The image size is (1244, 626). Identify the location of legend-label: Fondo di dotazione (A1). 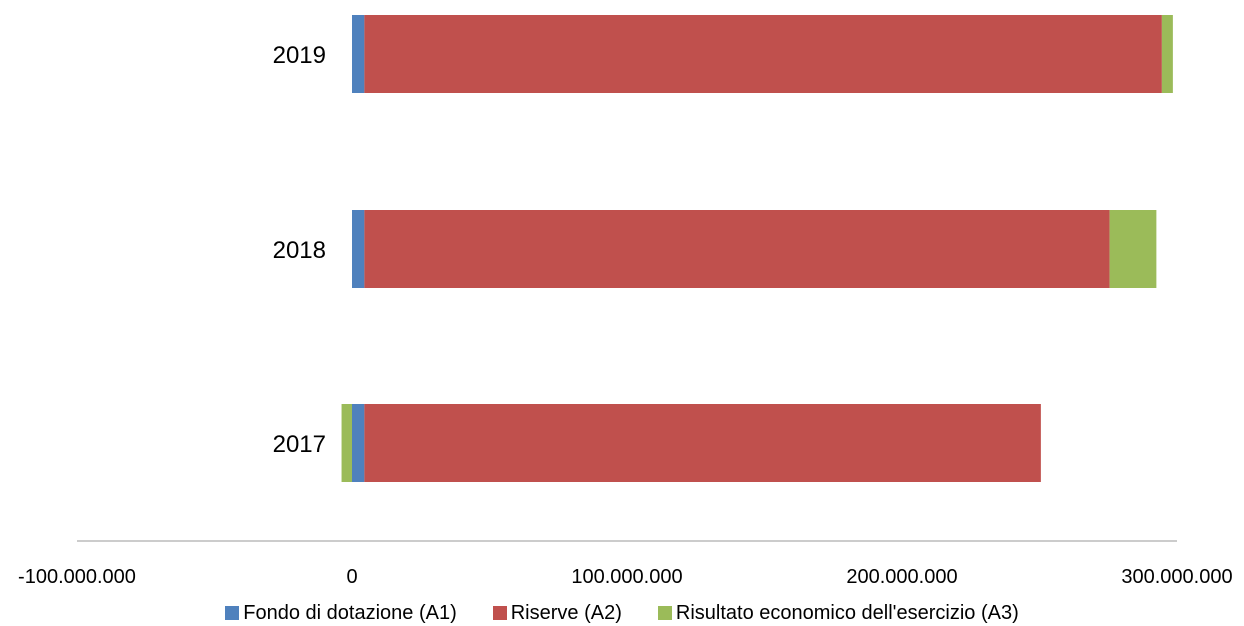
(350, 612).